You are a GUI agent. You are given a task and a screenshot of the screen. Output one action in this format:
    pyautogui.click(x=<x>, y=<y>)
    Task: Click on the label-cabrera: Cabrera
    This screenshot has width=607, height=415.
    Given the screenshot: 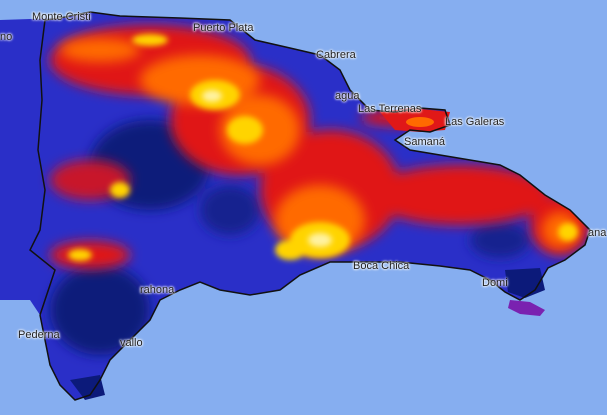 What is the action you would take?
    pyautogui.click(x=336, y=55)
    